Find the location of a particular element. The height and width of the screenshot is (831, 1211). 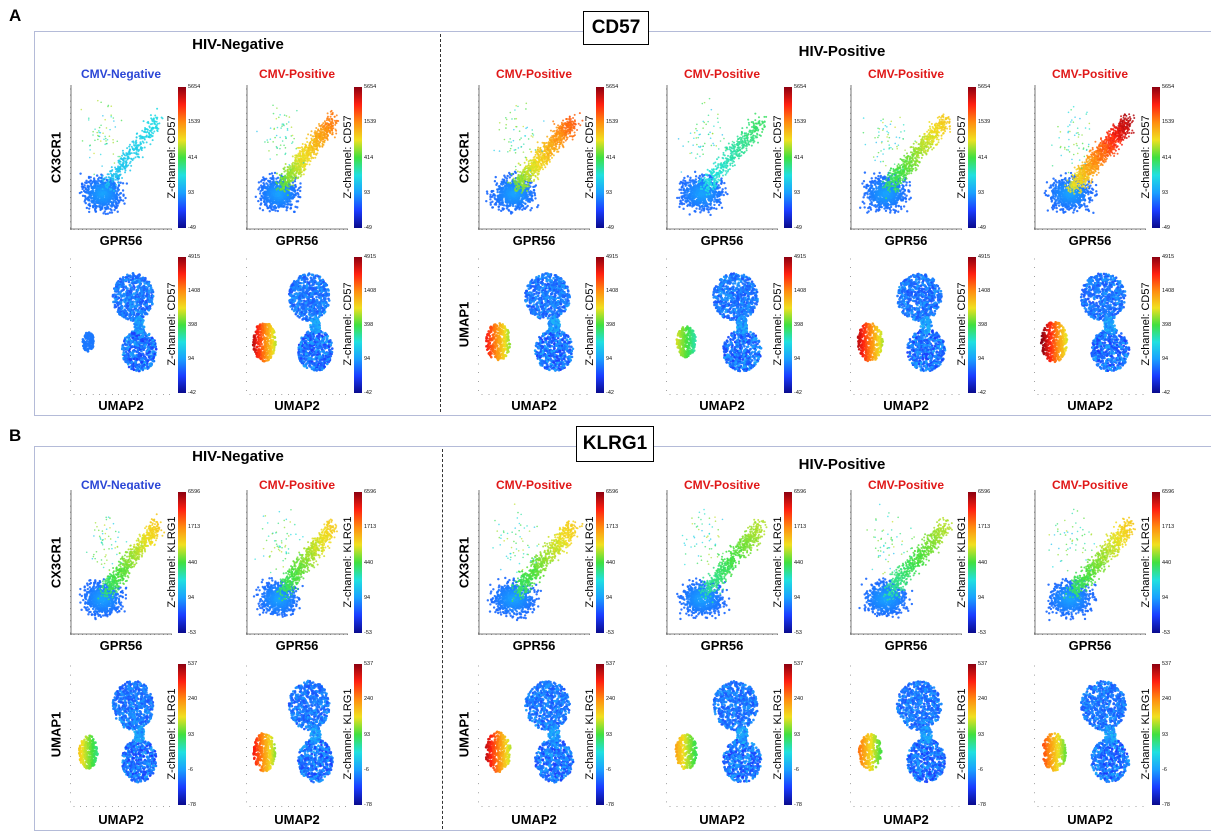

colorbar-tick-label: 1539 is located at coordinates (194, 122).